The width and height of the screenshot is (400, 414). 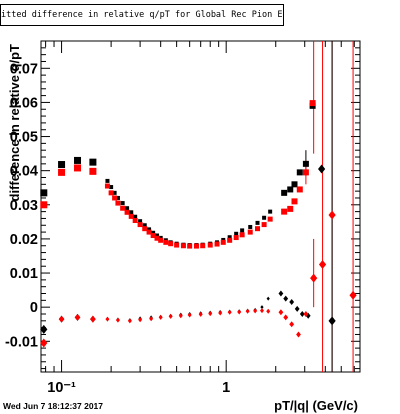 What do you see at coordinates (21, 342) in the screenshot?
I see `y-tick-label: -0.01` at bounding box center [21, 342].